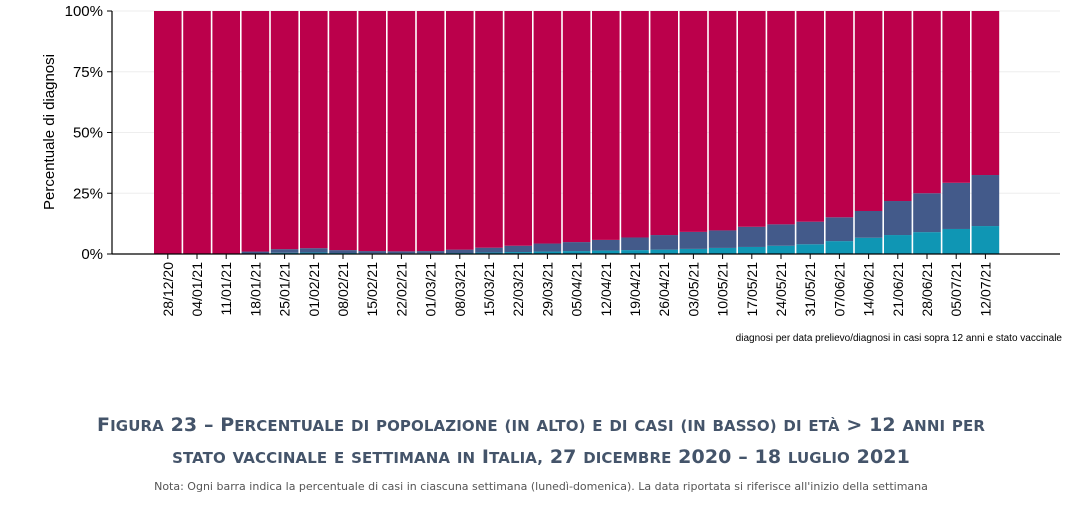  What do you see at coordinates (49, 132) in the screenshot?
I see `y-axis-label: Percentuale di diagnosi` at bounding box center [49, 132].